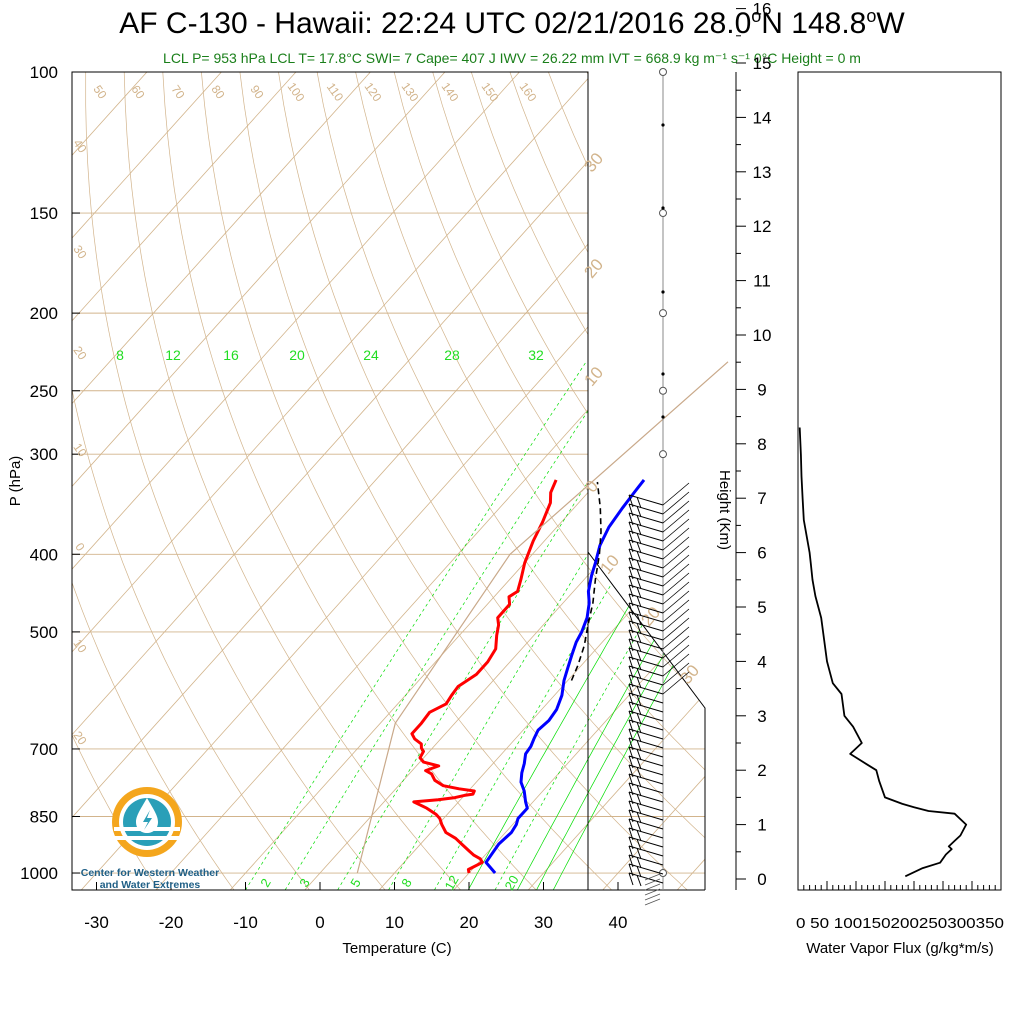 The height and width of the screenshot is (1024, 1024). Describe the element at coordinates (761, 444) in the screenshot. I see `height-tick-label: 8` at that location.